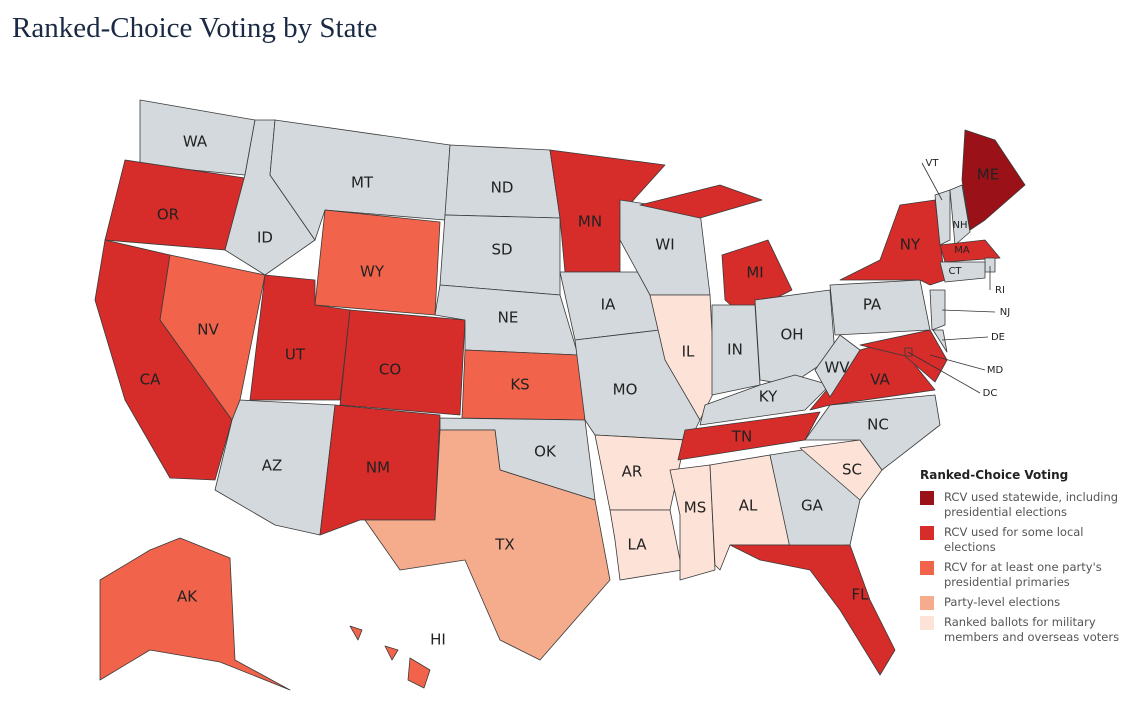 The image size is (1140, 709). I want to click on state-label: MA, so click(962, 250).